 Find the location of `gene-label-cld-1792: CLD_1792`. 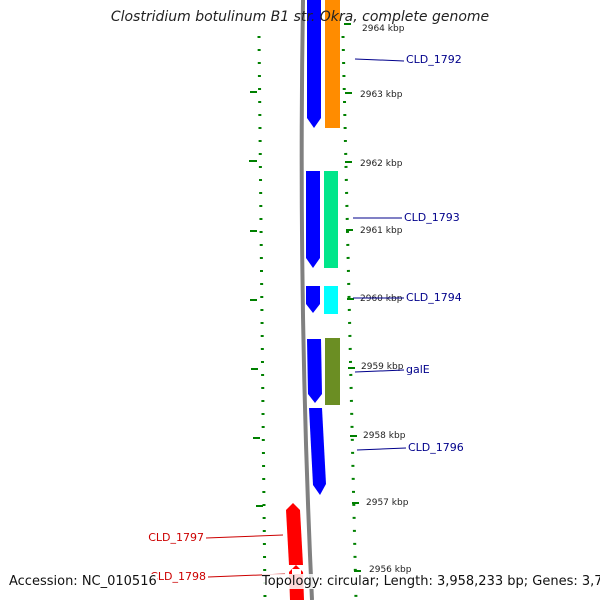

gene-label-cld-1792: CLD_1792 is located at coordinates (434, 59).